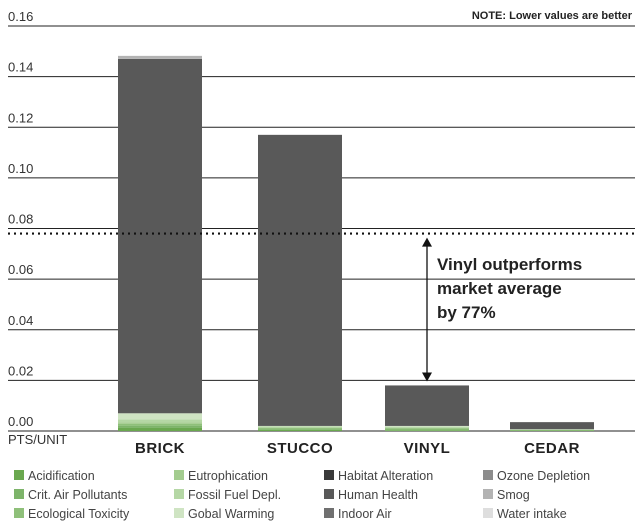 The height and width of the screenshot is (529, 635). What do you see at coordinates (234, 495) in the screenshot?
I see `legend-label: Fossil Fuel Depl.` at bounding box center [234, 495].